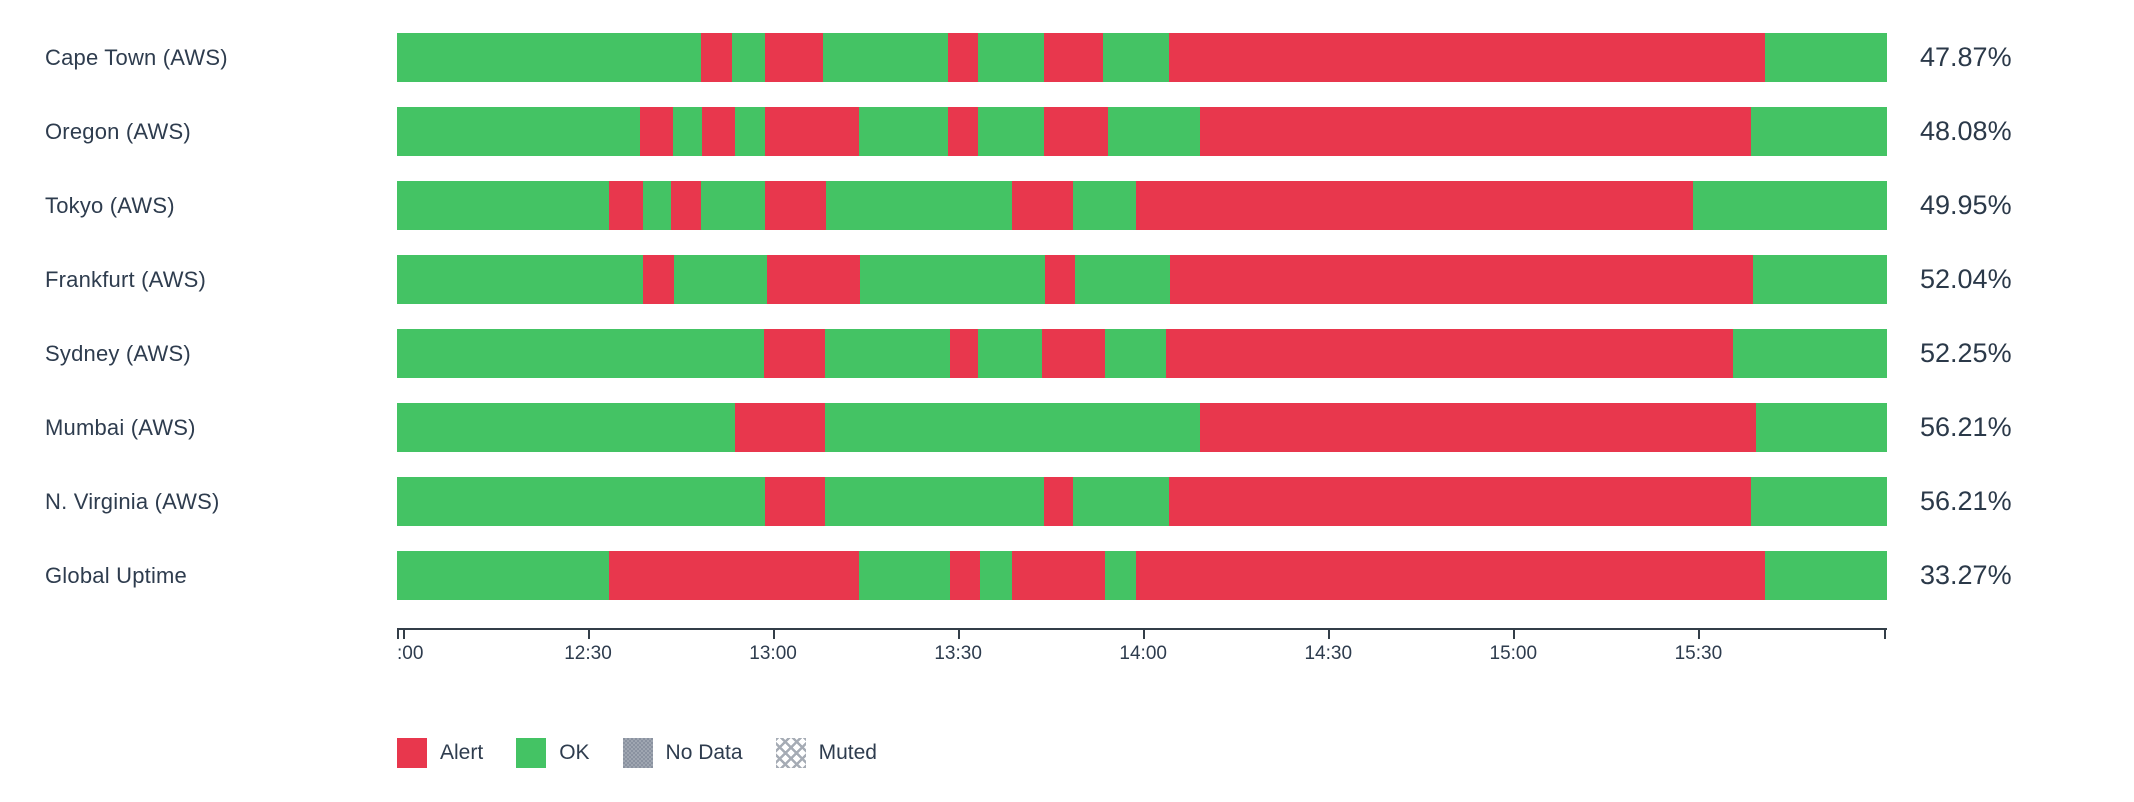  Describe the element at coordinates (462, 752) in the screenshot. I see `legend-label: Alert` at that location.